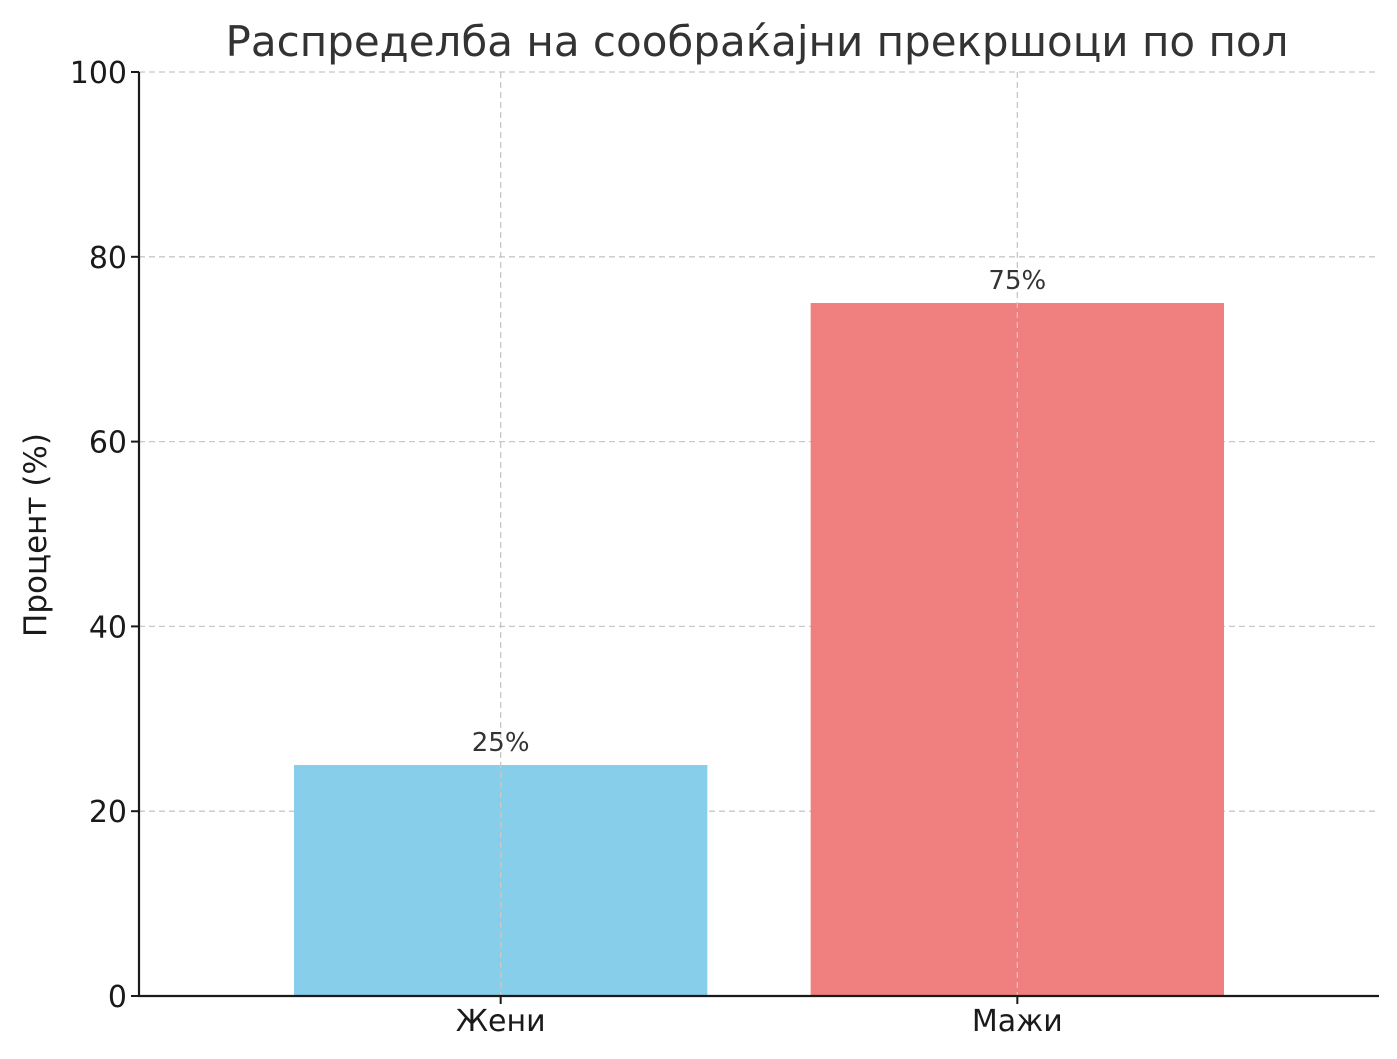 This screenshot has width=1397, height=1059. I want to click on y-tick-label-5: 100, so click(98, 73).